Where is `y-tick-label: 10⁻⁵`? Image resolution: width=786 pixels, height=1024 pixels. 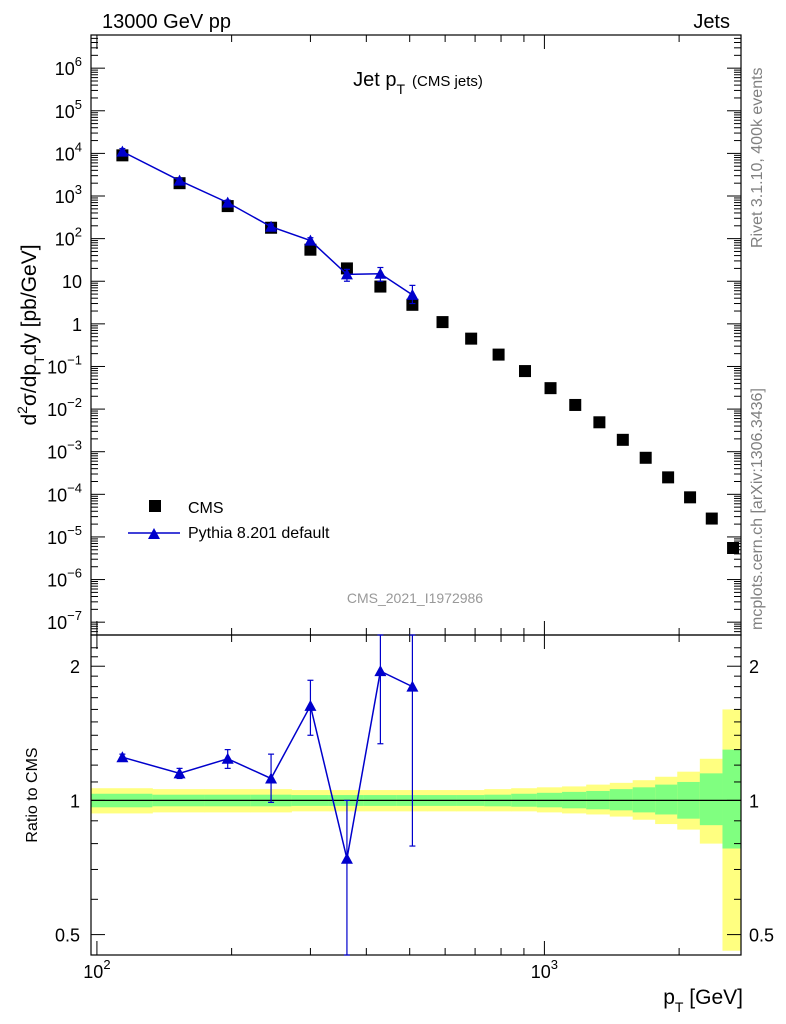 y-tick-label: 10⁻⁵ is located at coordinates (64, 535).